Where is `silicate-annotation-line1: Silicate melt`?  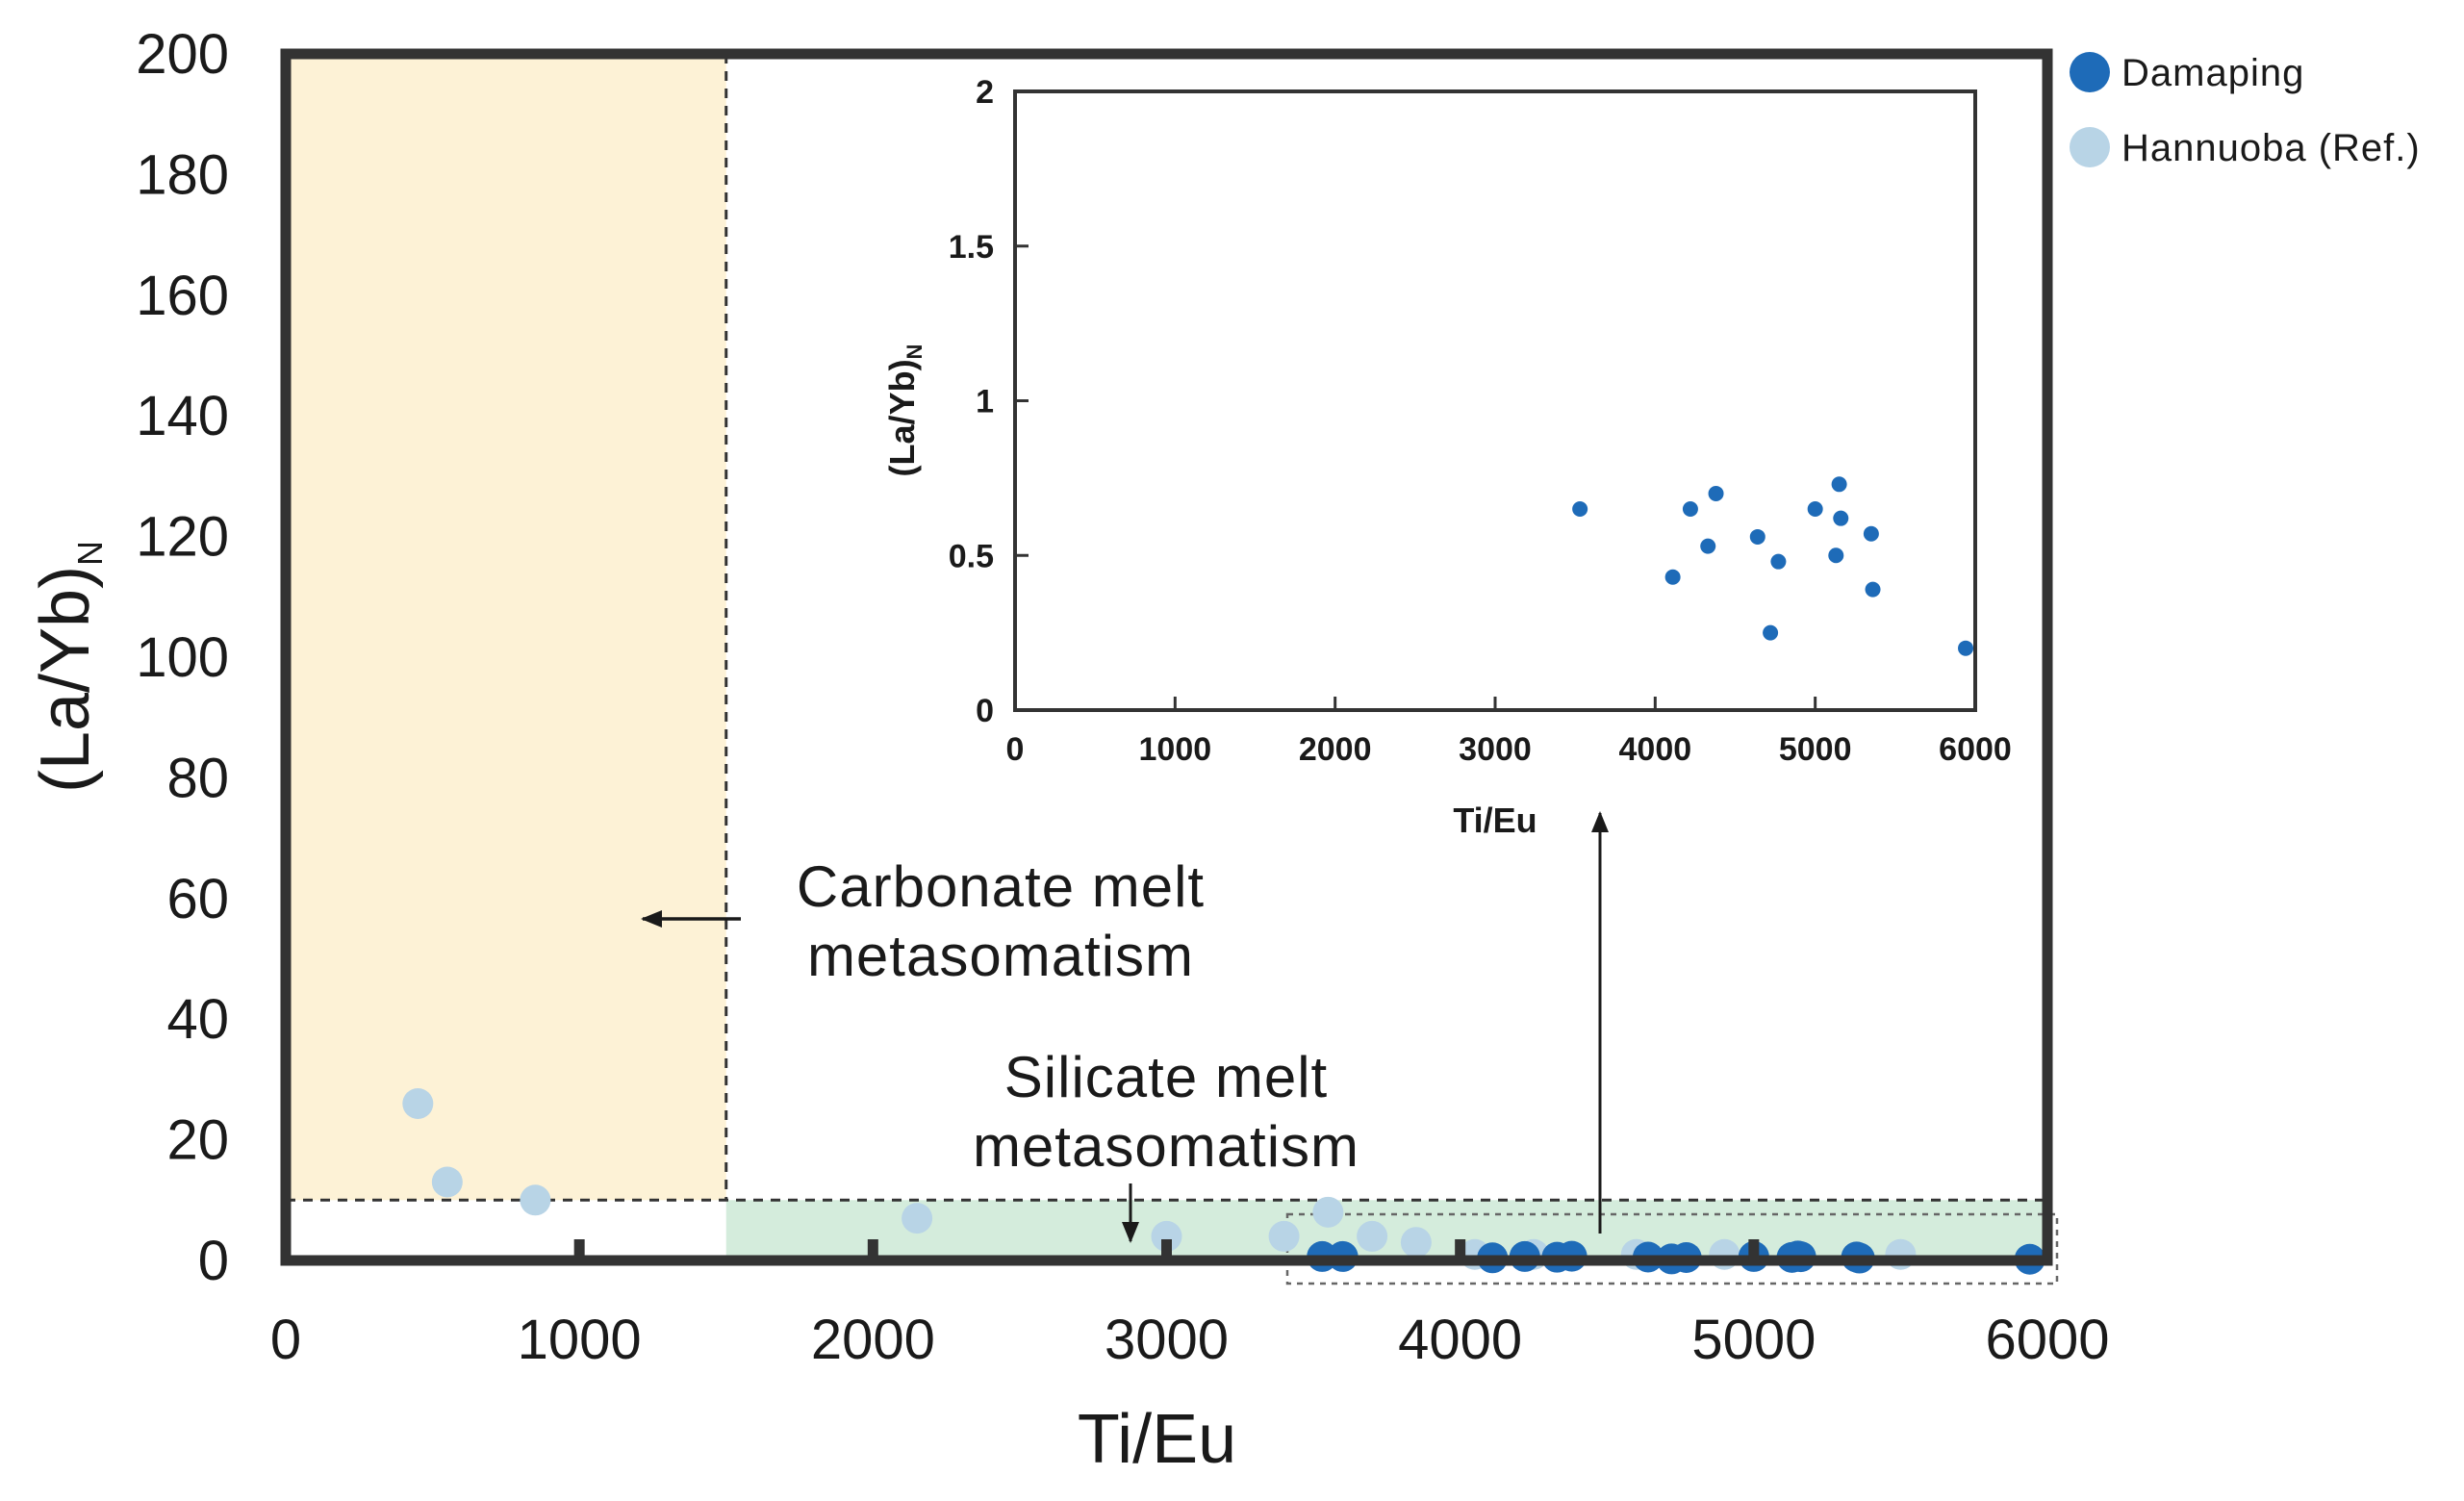 silicate-annotation-line1: Silicate melt is located at coordinates (1166, 1077).